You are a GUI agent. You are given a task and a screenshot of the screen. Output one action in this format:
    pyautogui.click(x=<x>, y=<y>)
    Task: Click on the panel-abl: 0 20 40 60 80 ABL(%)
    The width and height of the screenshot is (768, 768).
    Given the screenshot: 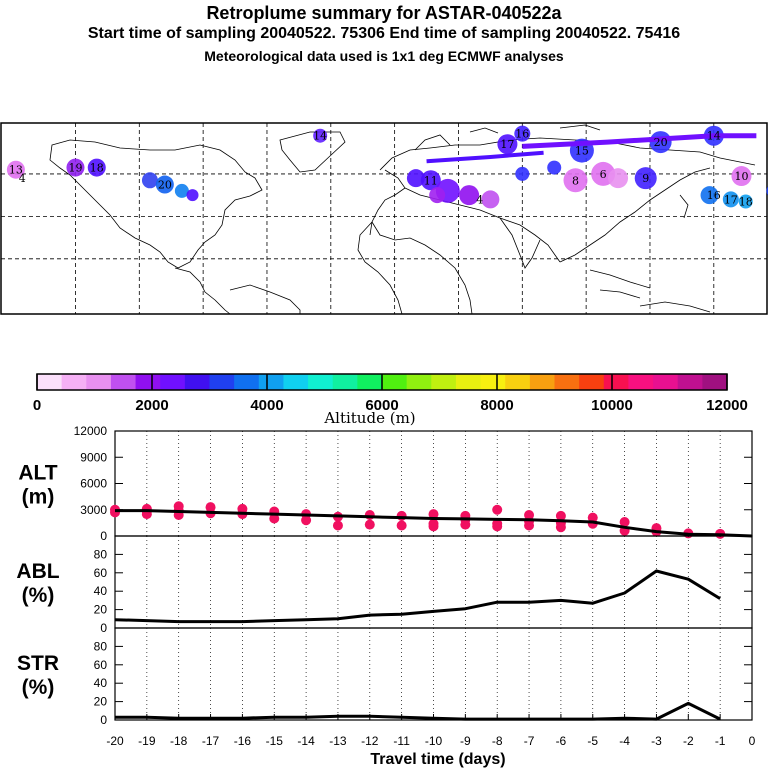 What is the action you would take?
    pyautogui.click(x=384, y=585)
    